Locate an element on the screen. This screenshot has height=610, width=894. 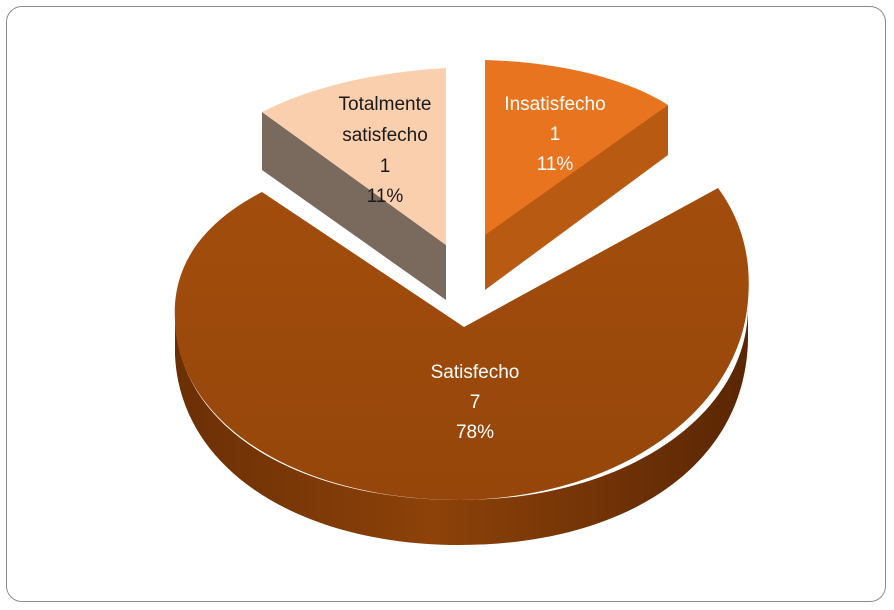
label-satisfecho-percent: 78% is located at coordinates (475, 432).